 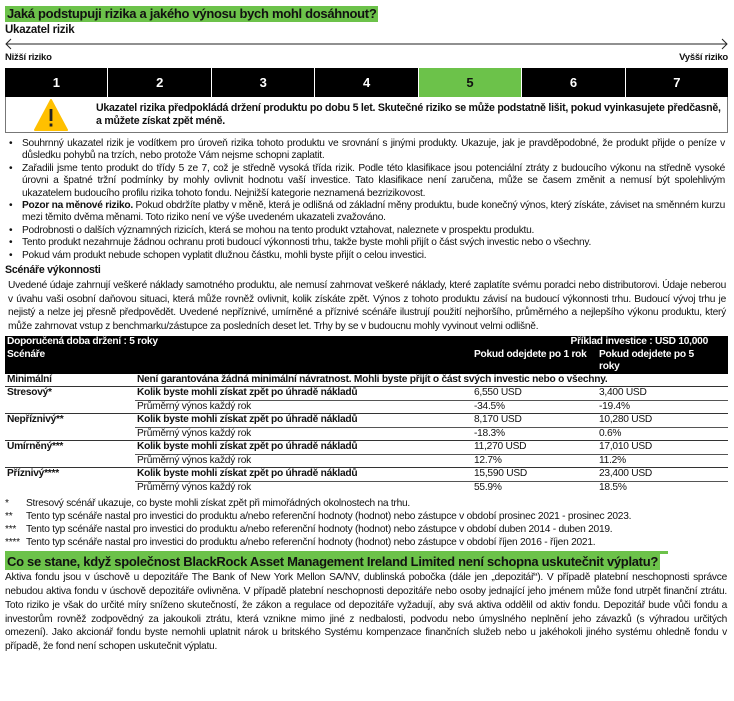 I want to click on return-5y: 11.2%, so click(x=612, y=460).